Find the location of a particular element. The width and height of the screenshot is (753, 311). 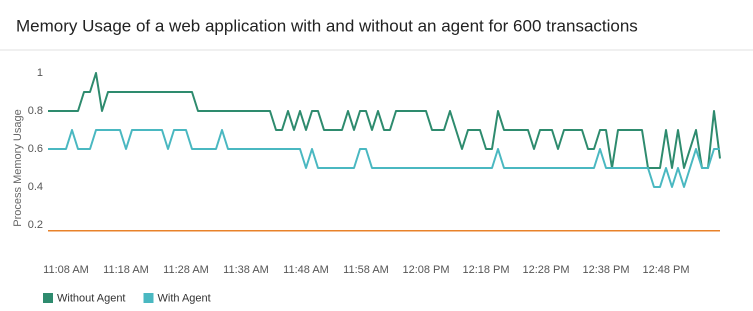

y-tick-label: 0.6 is located at coordinates (35, 149).